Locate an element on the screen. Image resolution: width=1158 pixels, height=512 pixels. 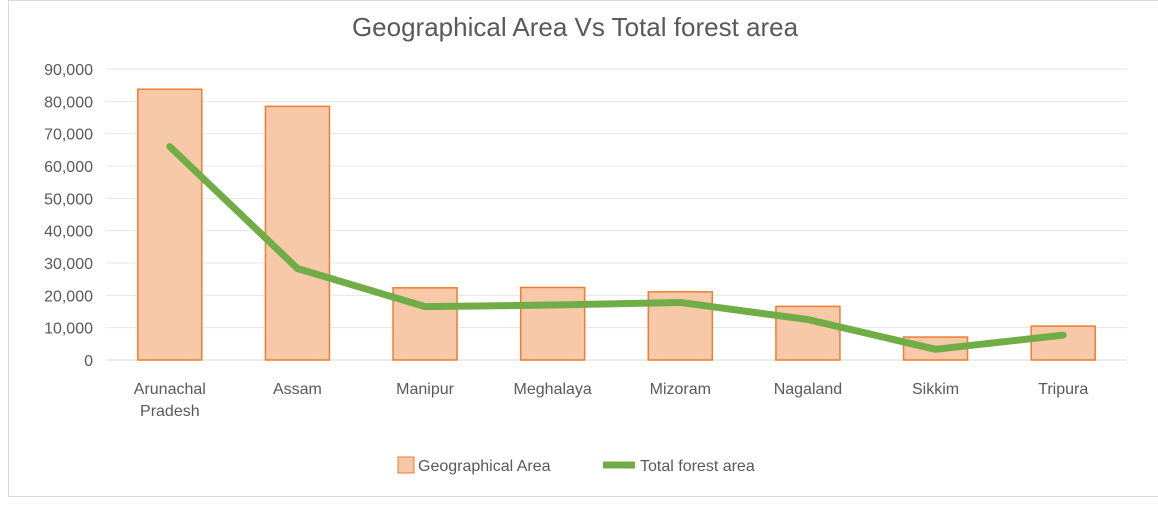
y-tick-label: 0 is located at coordinates (88, 361).